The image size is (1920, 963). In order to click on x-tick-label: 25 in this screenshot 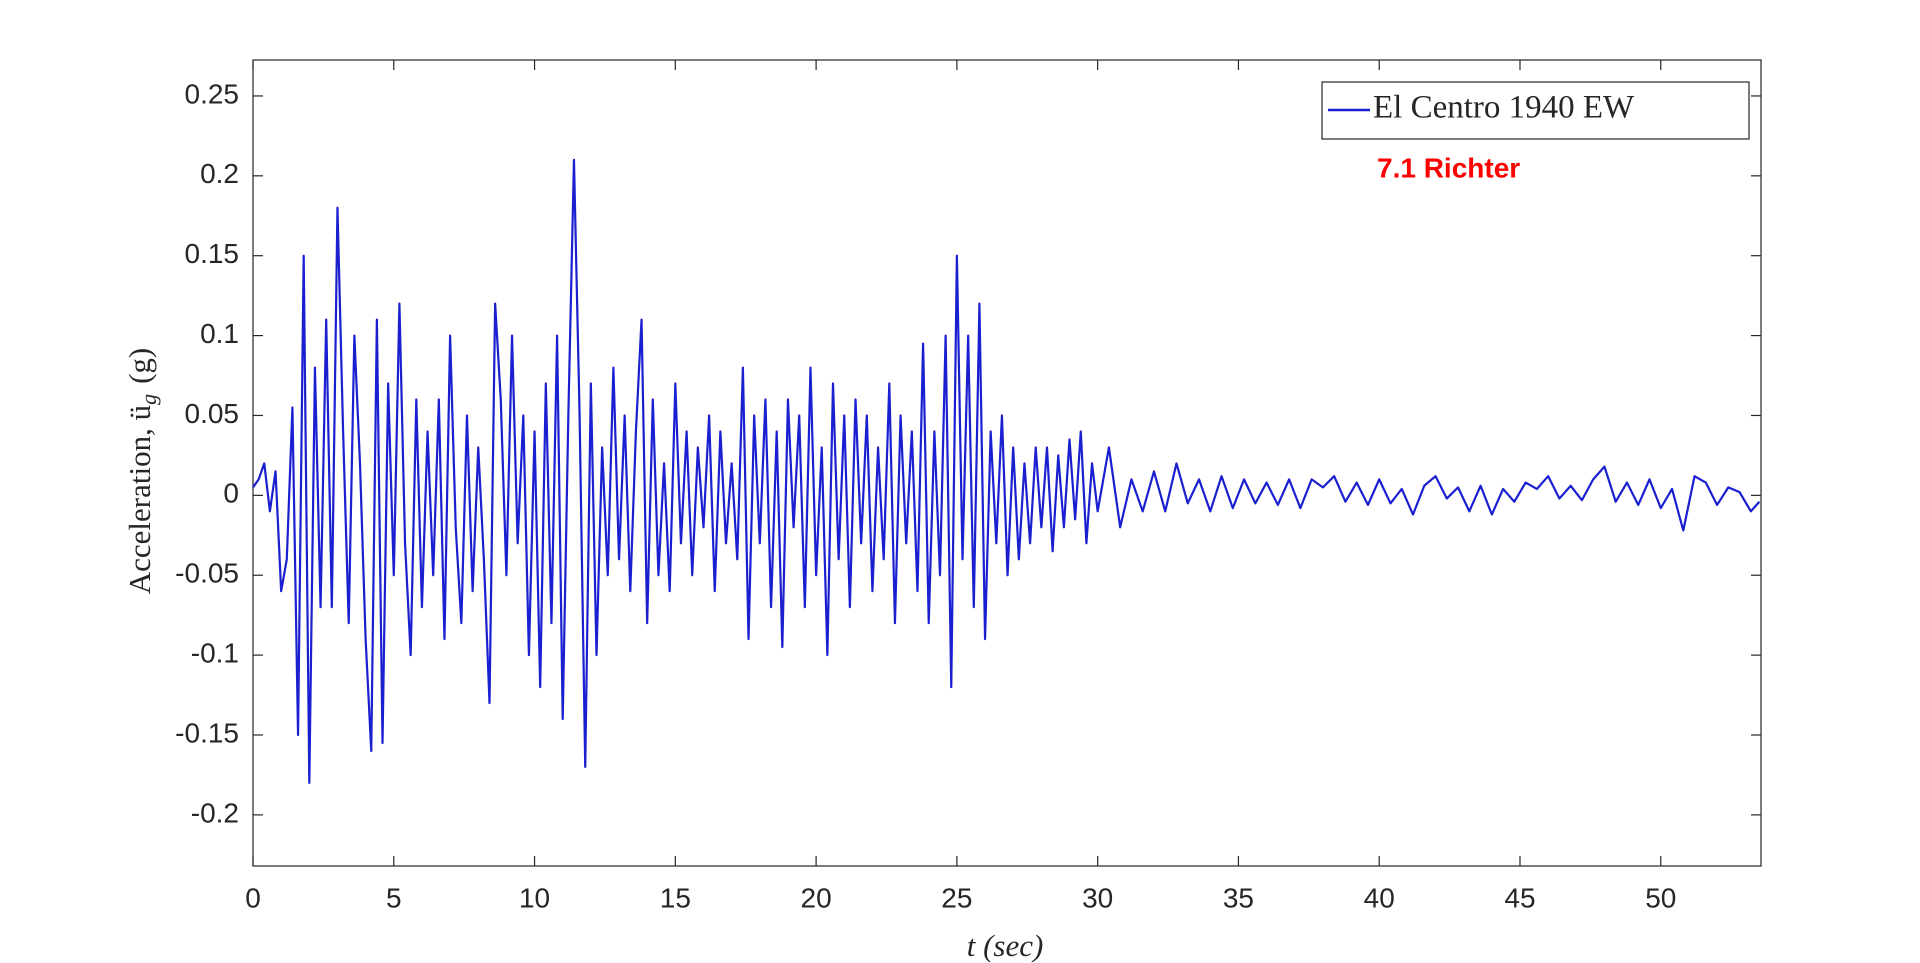, I will do `click(956, 897)`.